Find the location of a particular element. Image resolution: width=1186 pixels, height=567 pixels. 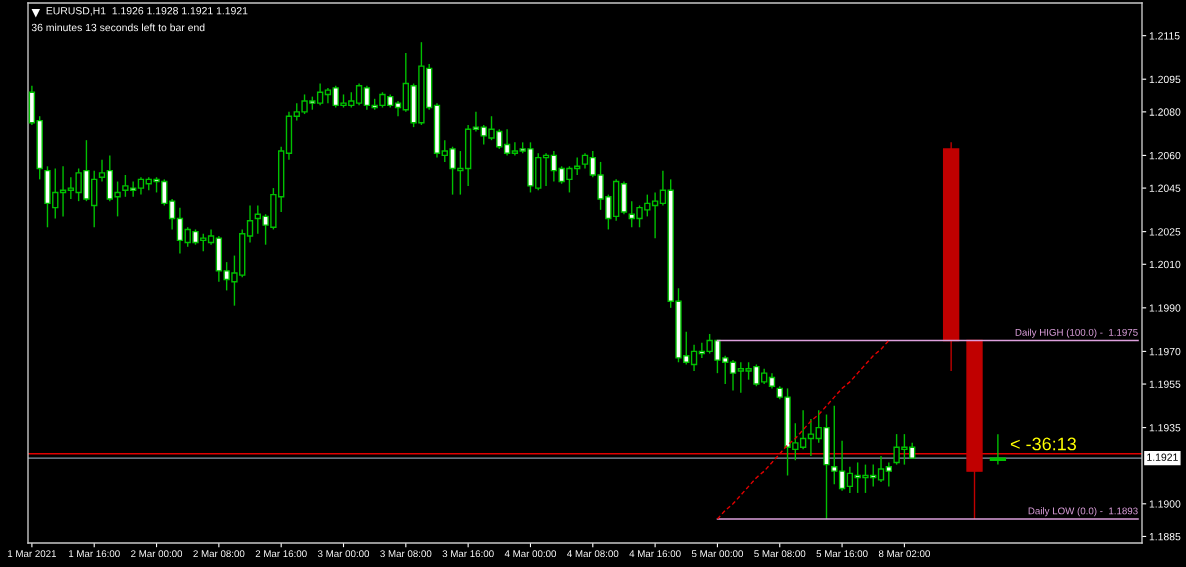

x-tick-label: 4 Mar 00:00 is located at coordinates (530, 554).